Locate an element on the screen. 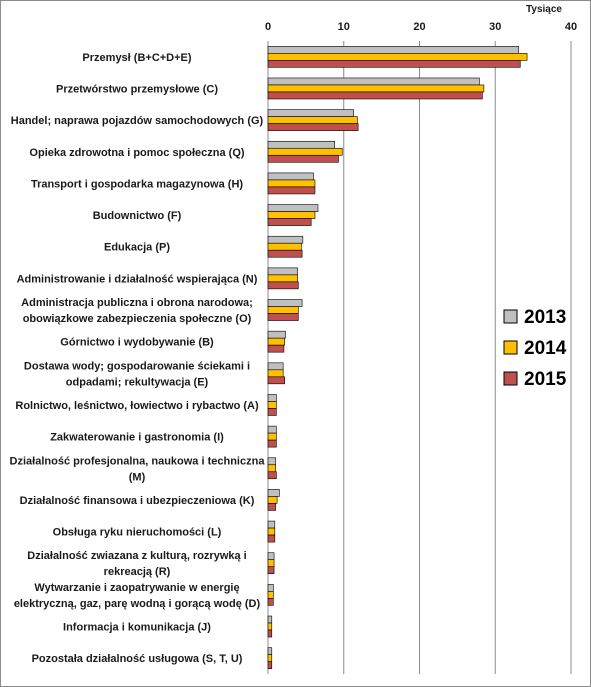  category-label: Transport i gospodarka magazynowa (H) is located at coordinates (137, 184).